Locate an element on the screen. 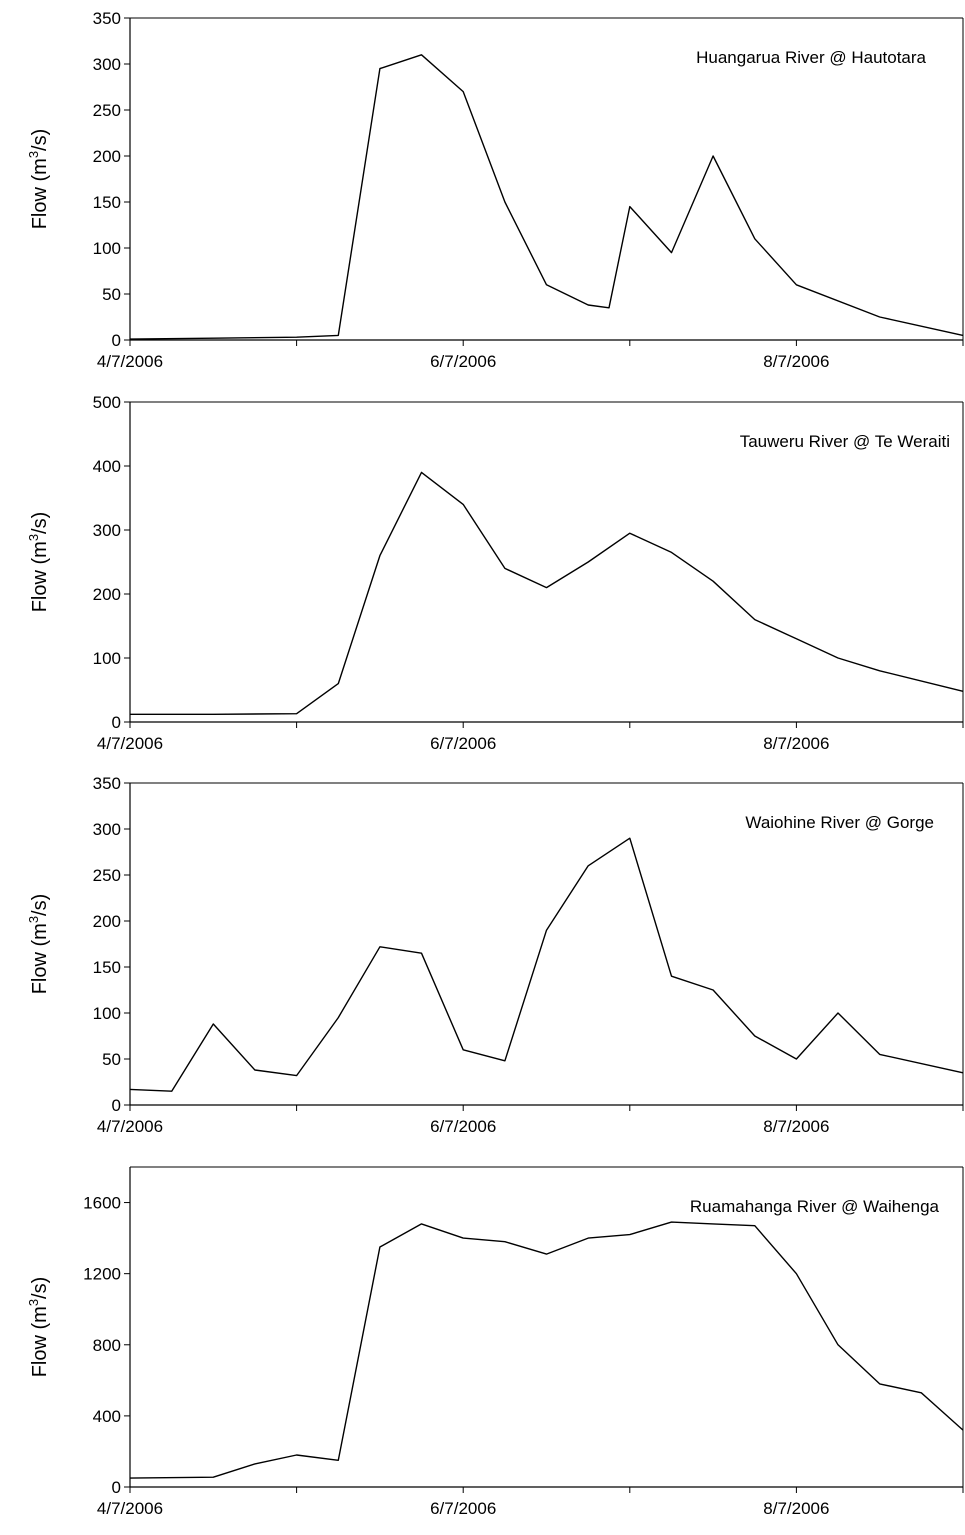  chart-title: Tauweru River @ Te Weraiti is located at coordinates (845, 441).